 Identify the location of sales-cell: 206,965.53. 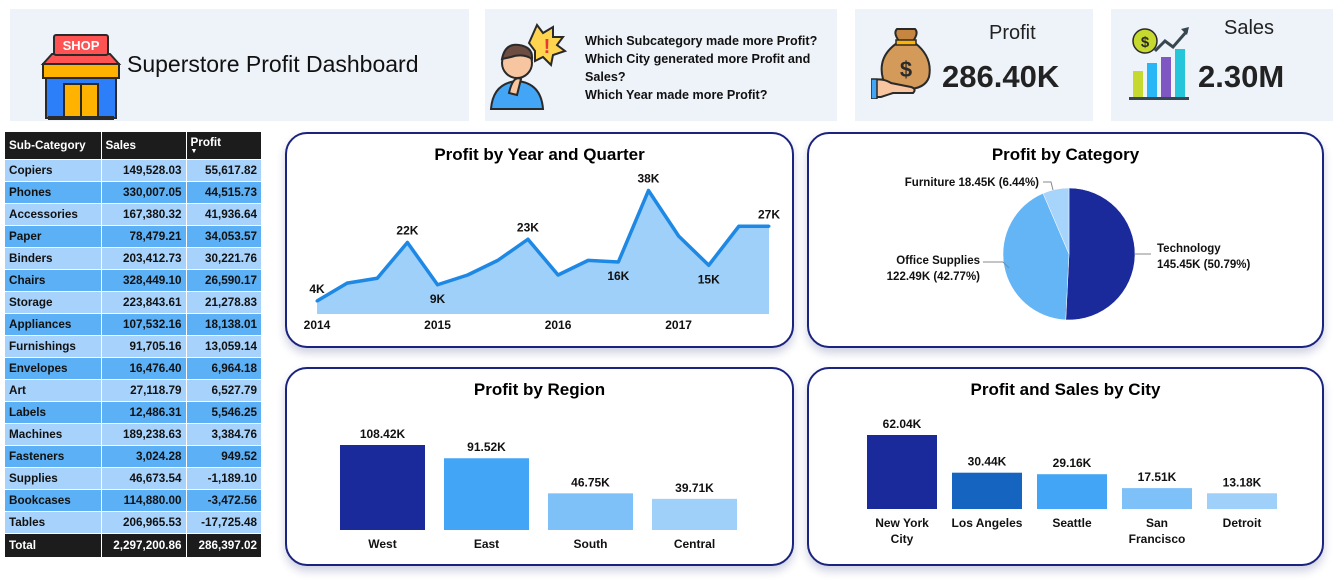
(144, 522).